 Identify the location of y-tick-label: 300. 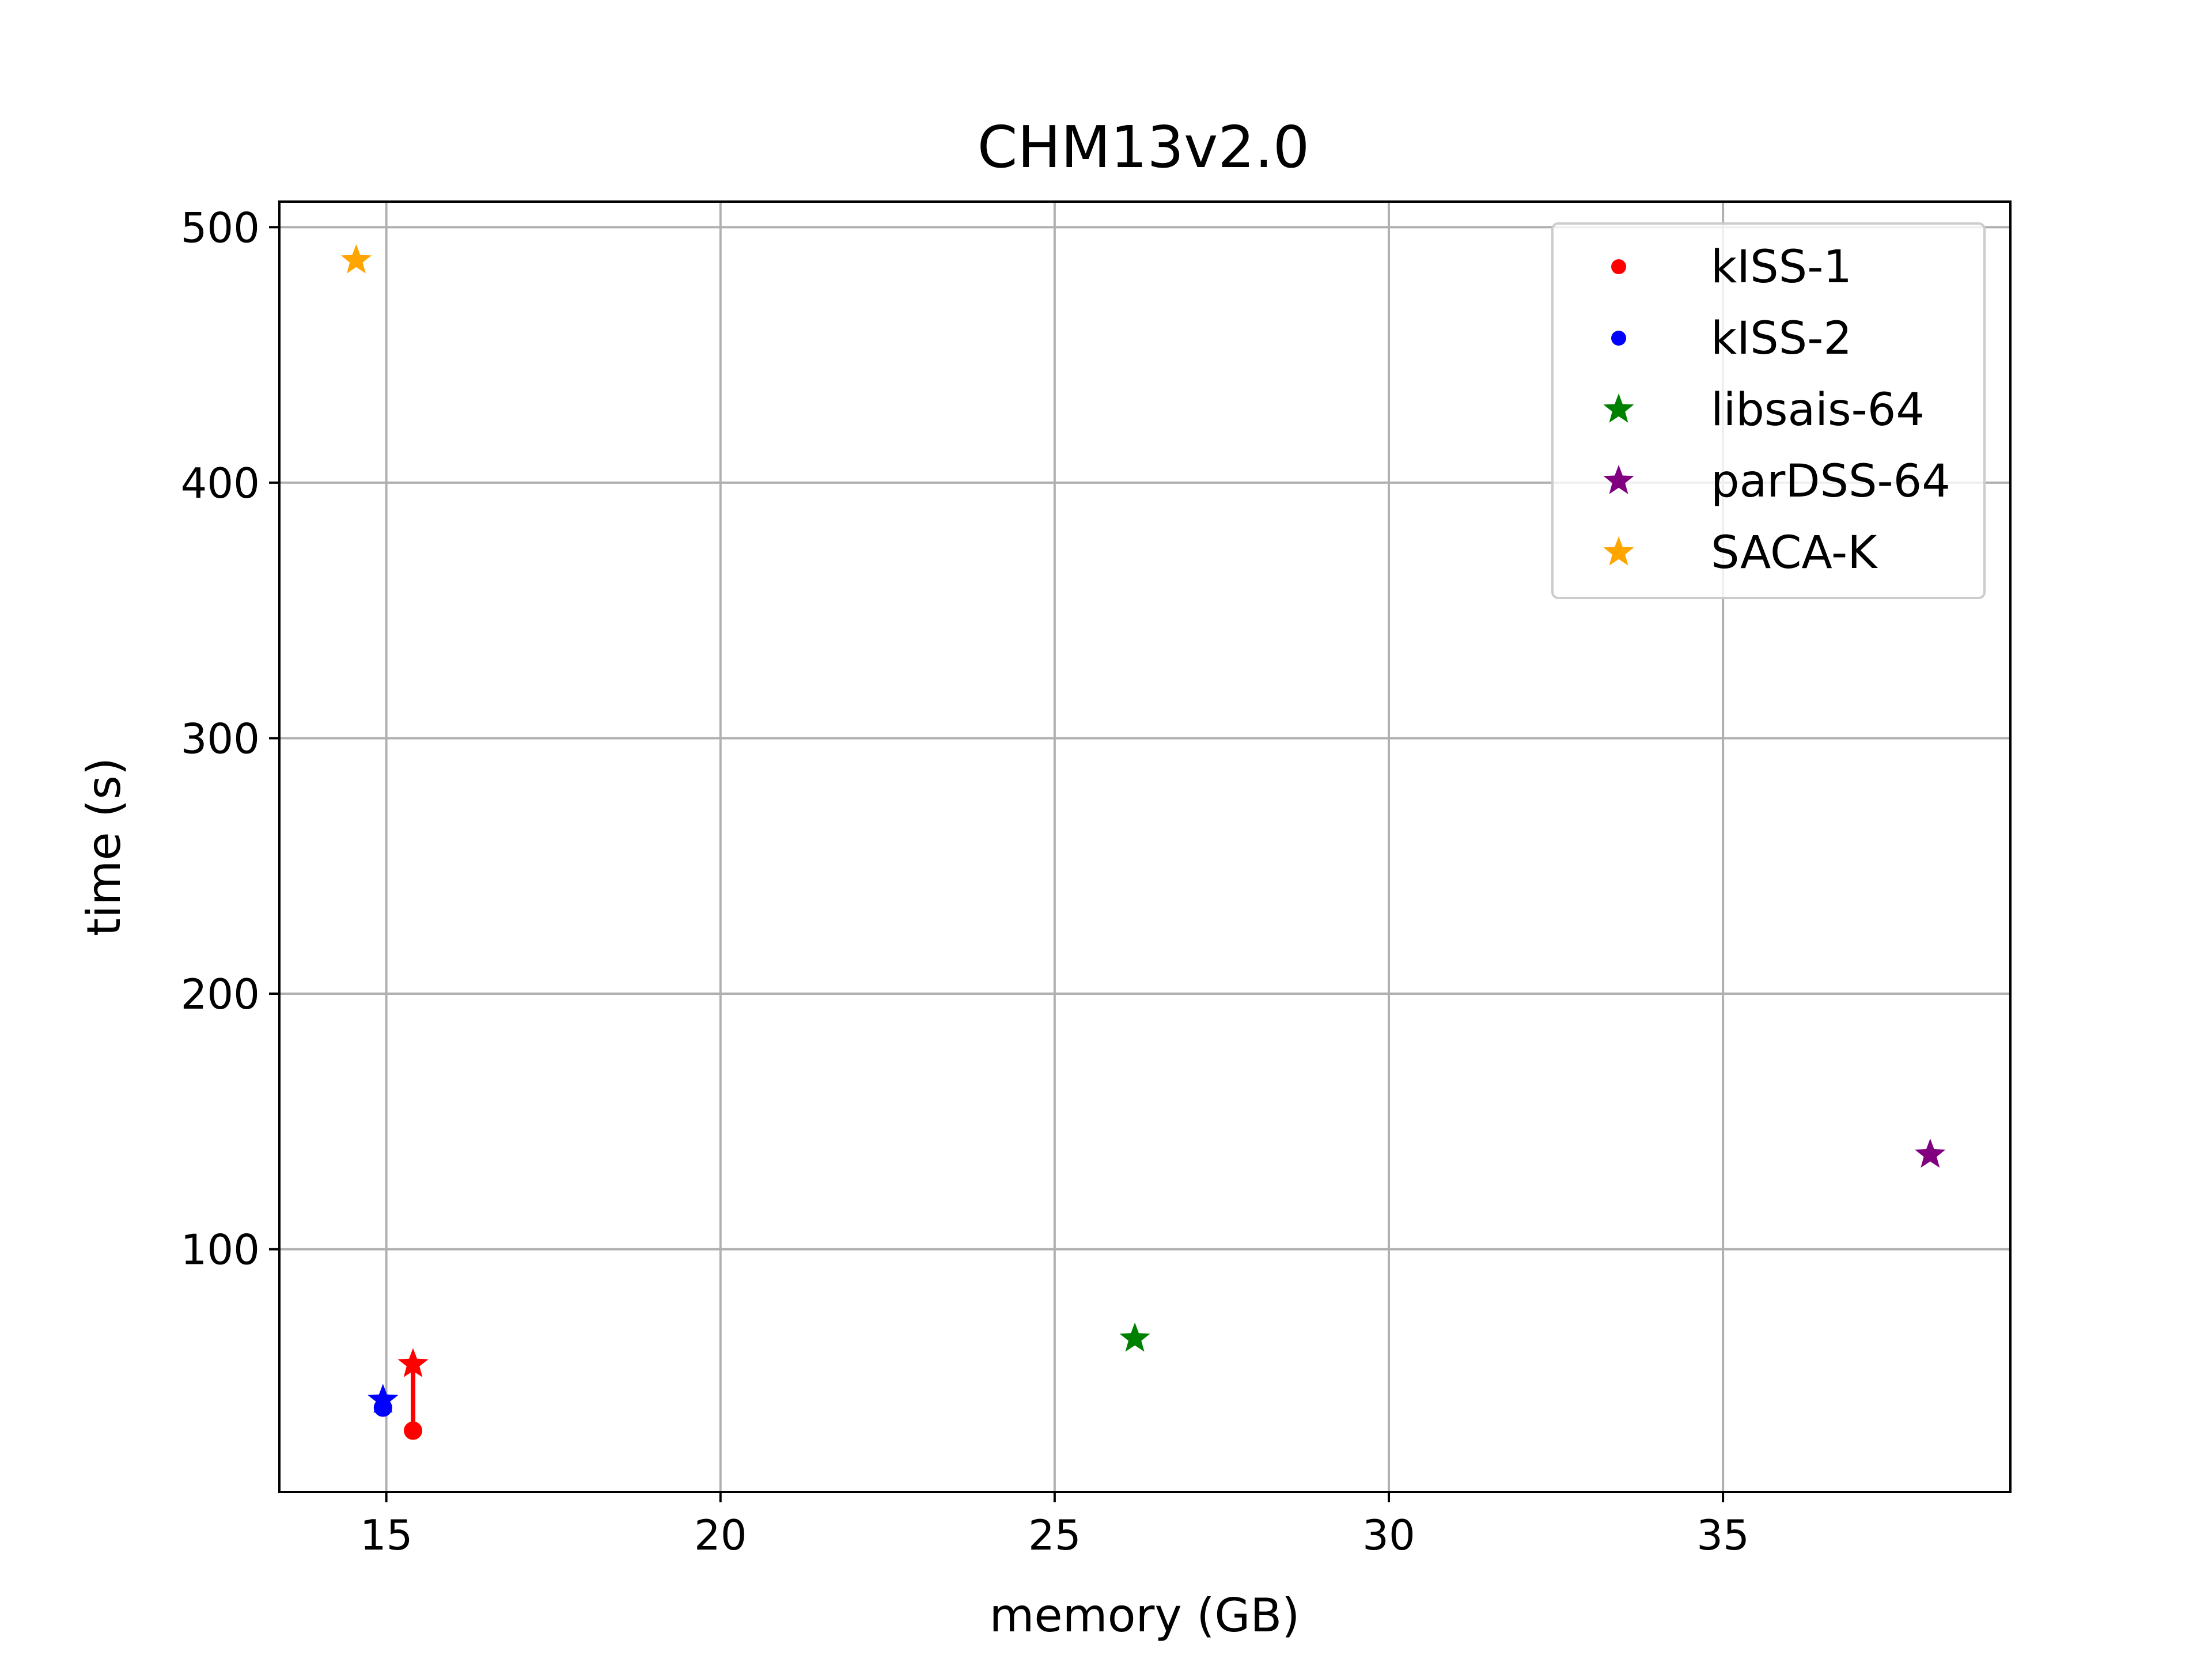
(220, 738).